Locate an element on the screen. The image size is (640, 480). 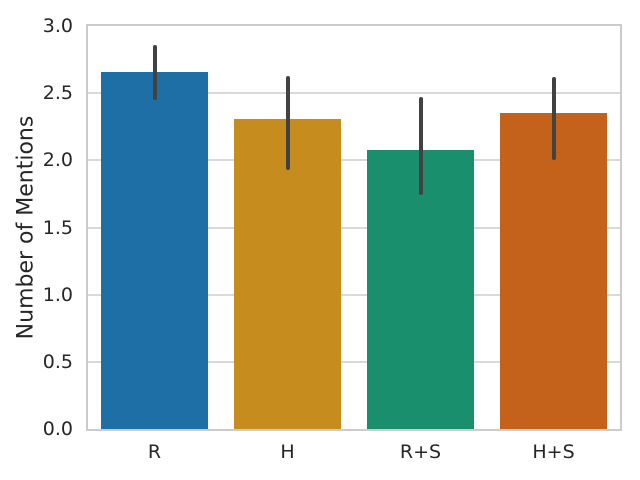
y-tick-label: 1.0 is located at coordinates (57, 294).